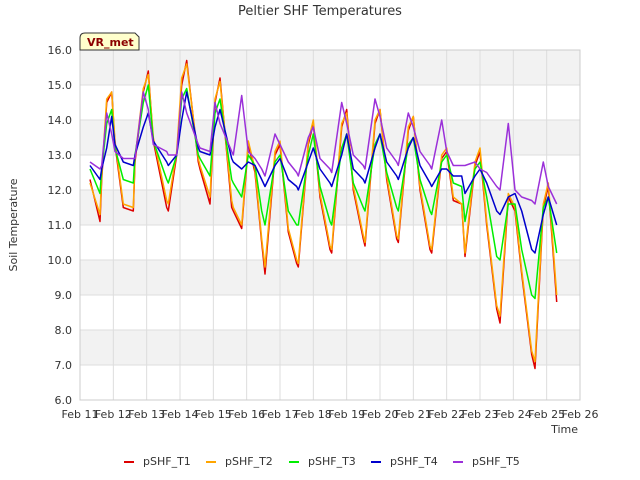 This screenshot has height=480, width=640. What do you see at coordinates (80, 414) in the screenshot?
I see `x-tick-label: Feb 11` at bounding box center [80, 414].